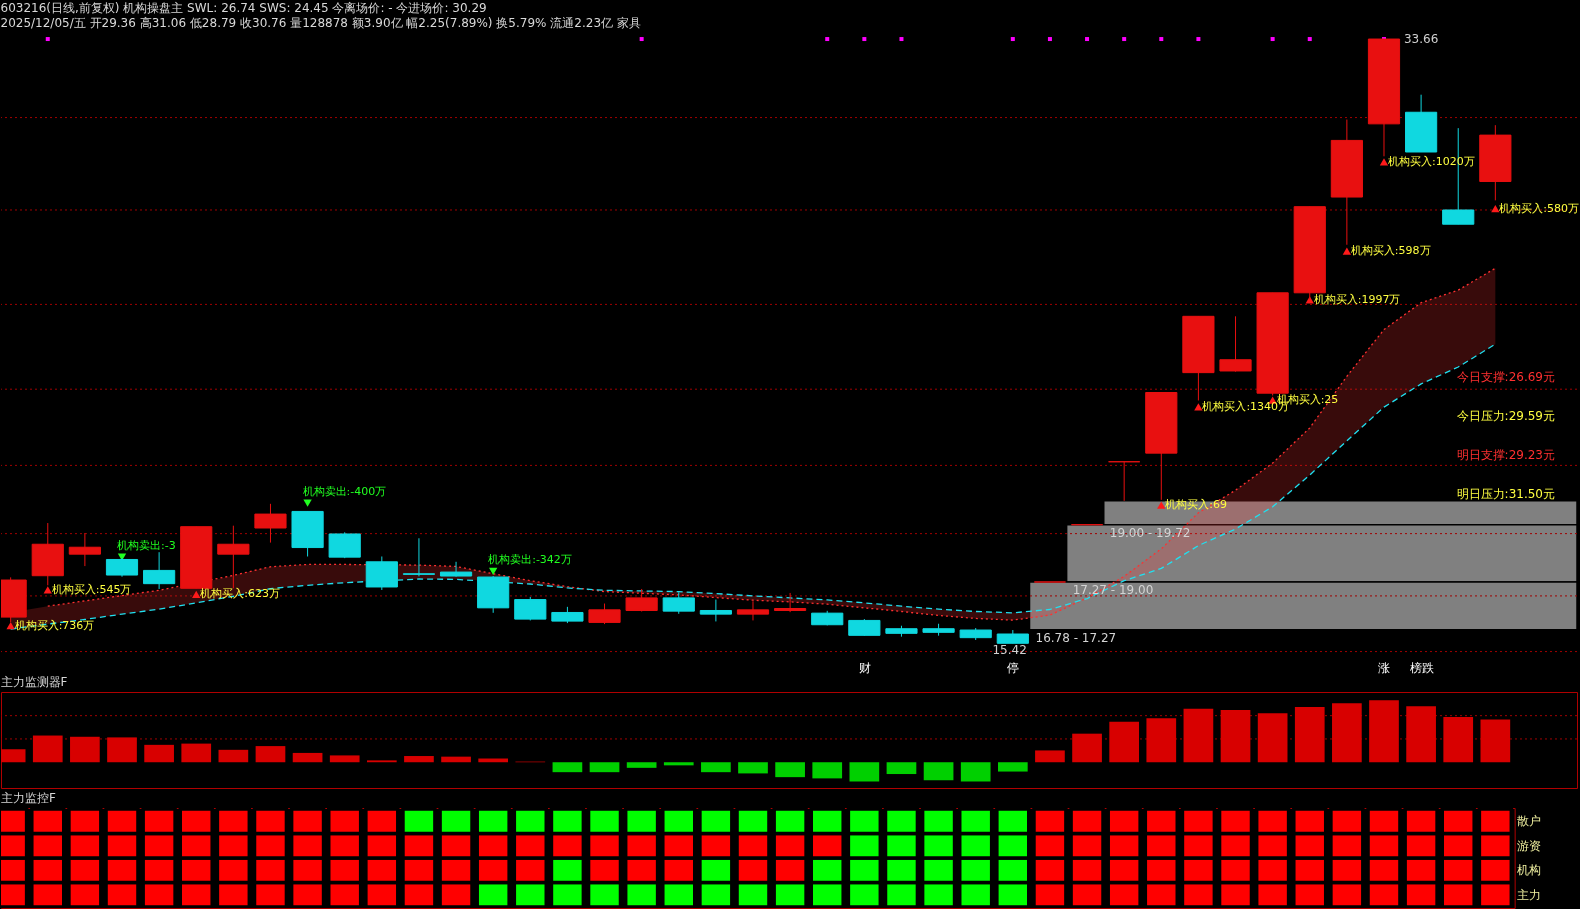 The image size is (1582, 924). What do you see at coordinates (1529, 870) in the screenshot?
I see `series-label: 机构` at bounding box center [1529, 870].